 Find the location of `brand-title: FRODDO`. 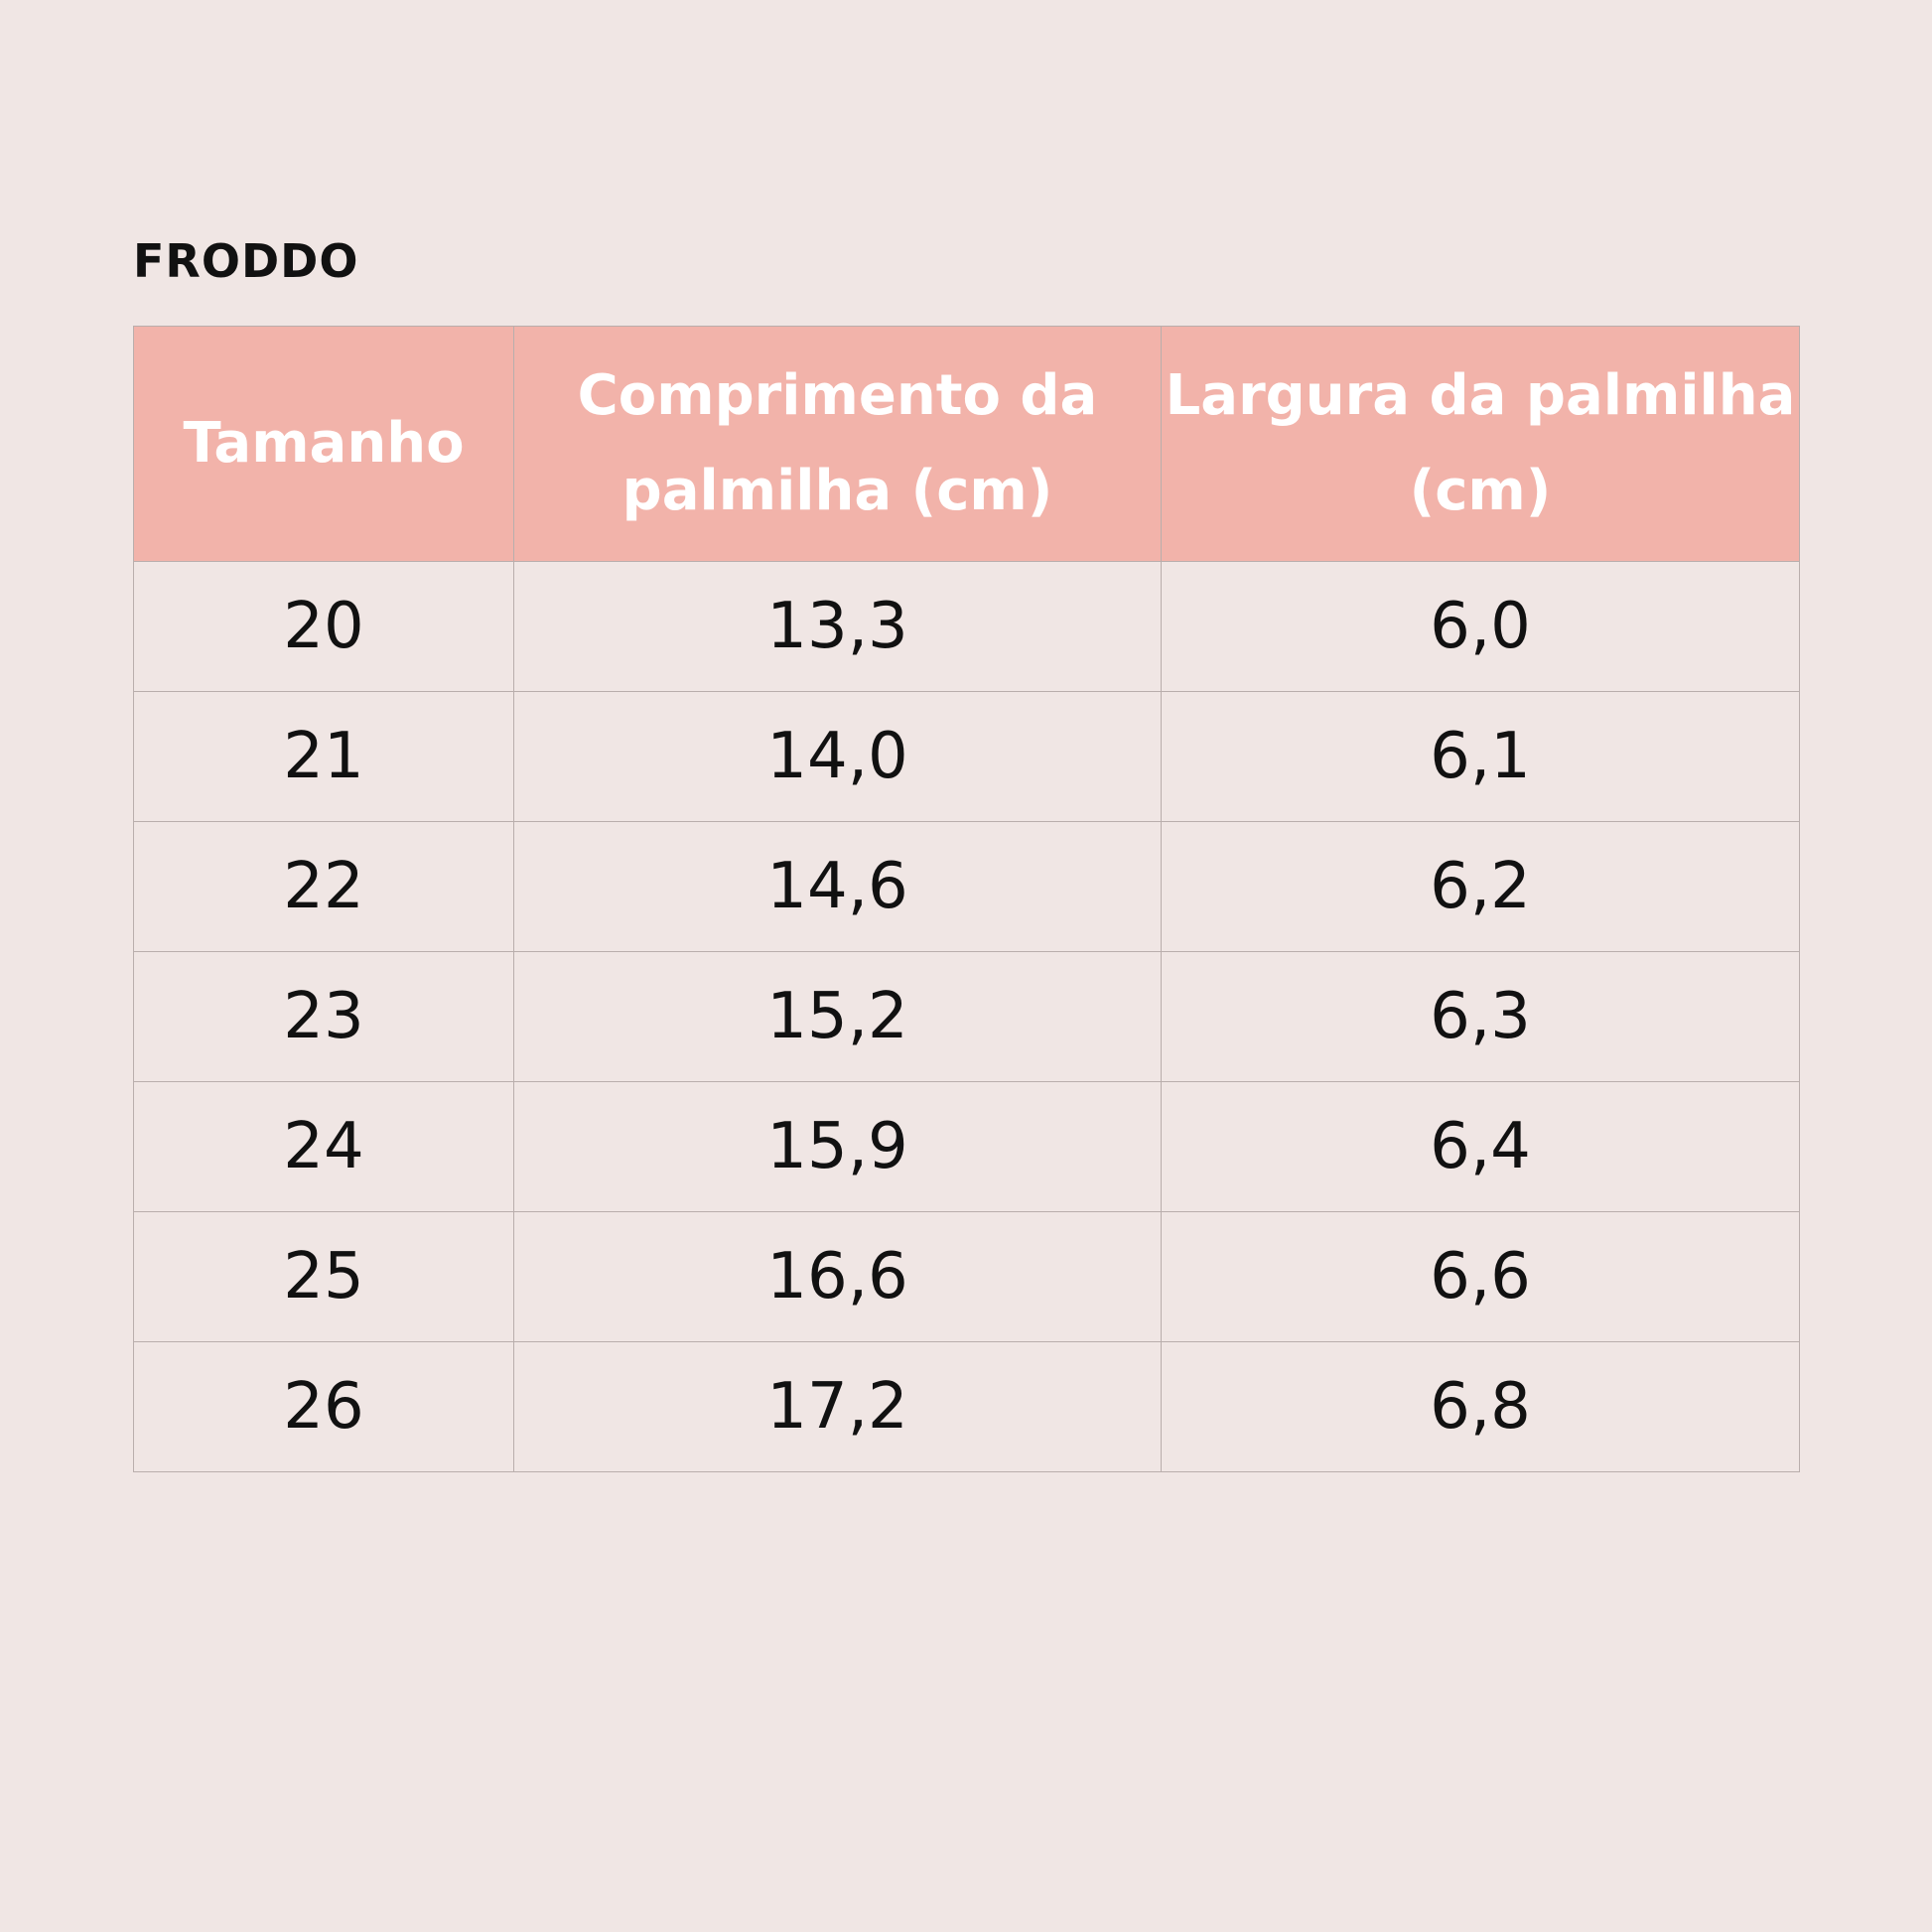

brand-title: FRODDO is located at coordinates (246, 261).